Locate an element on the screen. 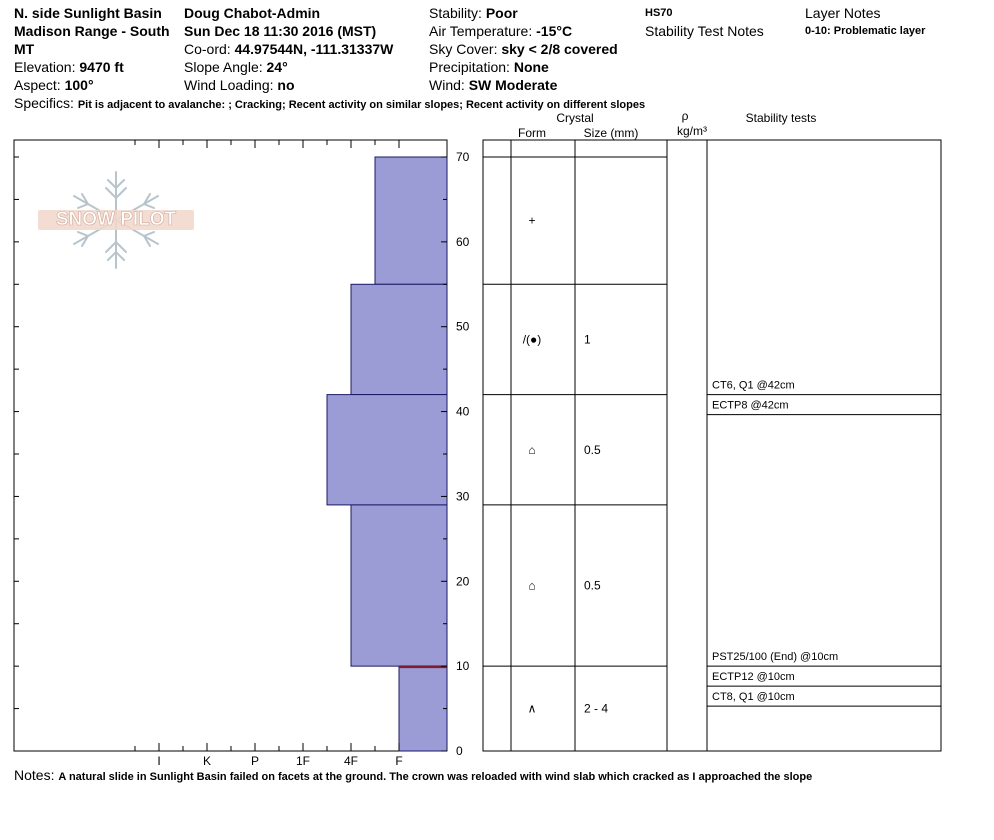 Image resolution: width=994 pixels, height=840 pixels. depth-tick-label: 40 is located at coordinates (463, 412).